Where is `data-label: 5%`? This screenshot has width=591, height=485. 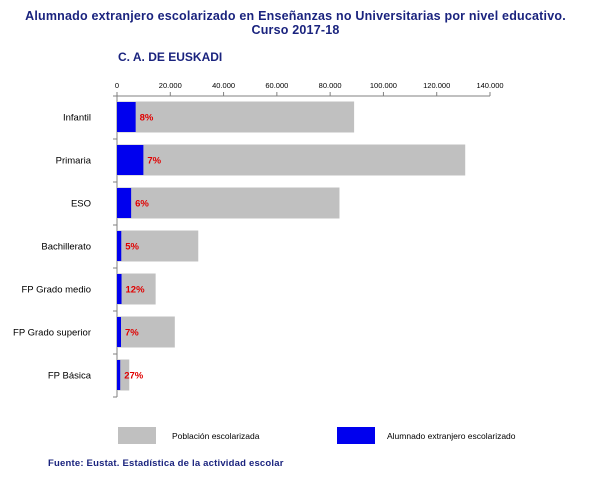
data-label: 5% is located at coordinates (132, 247).